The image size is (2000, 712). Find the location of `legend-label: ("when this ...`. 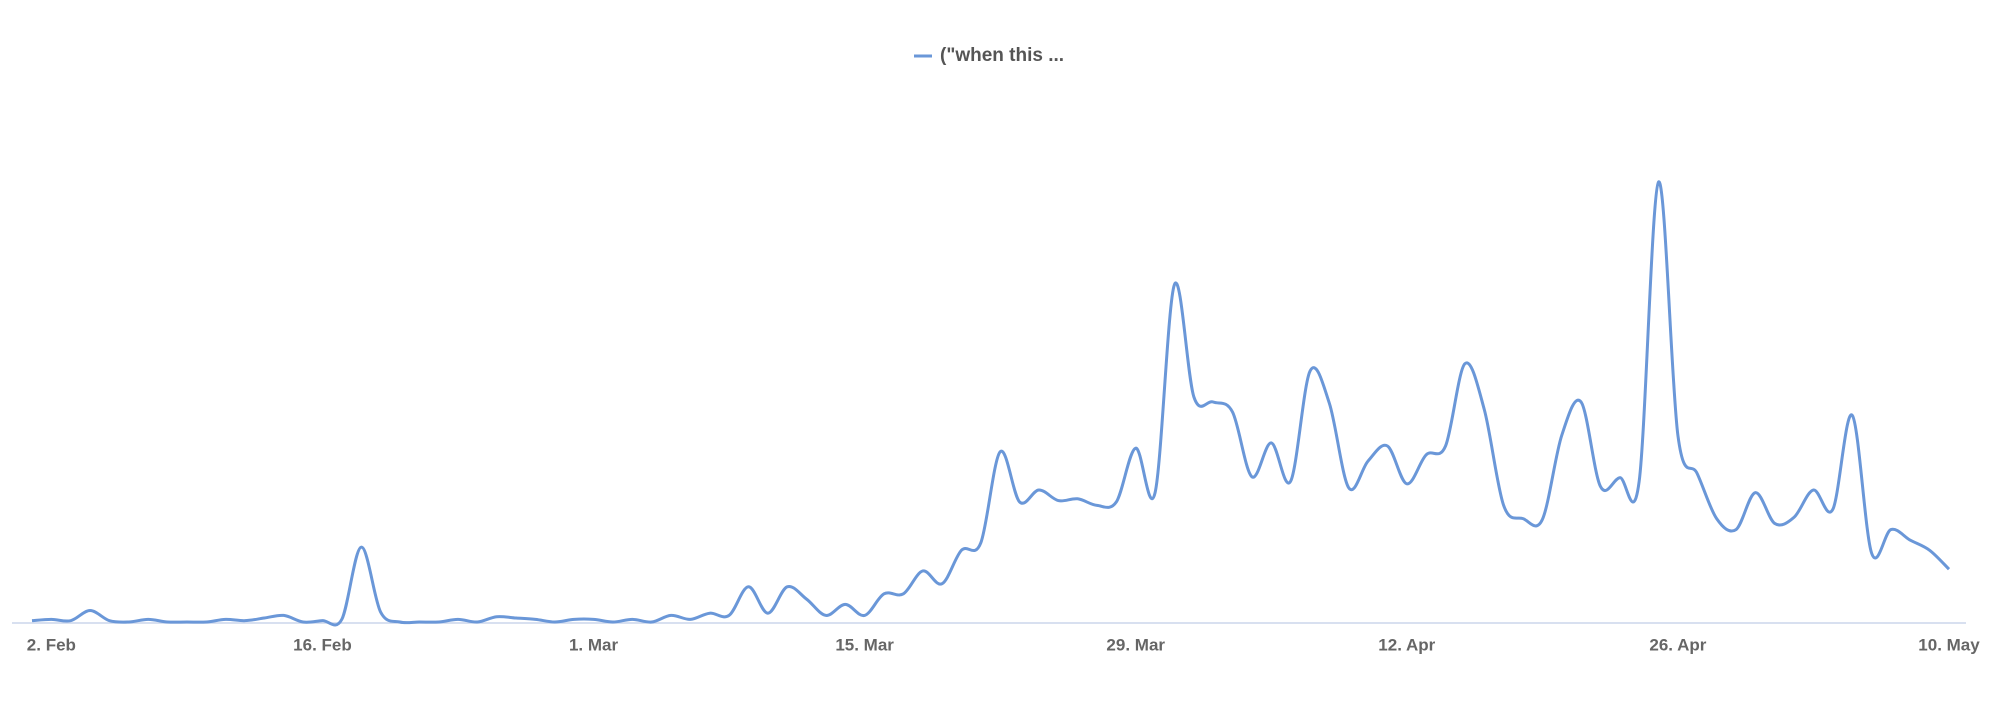

legend-label: ("when this ... is located at coordinates (1002, 55).